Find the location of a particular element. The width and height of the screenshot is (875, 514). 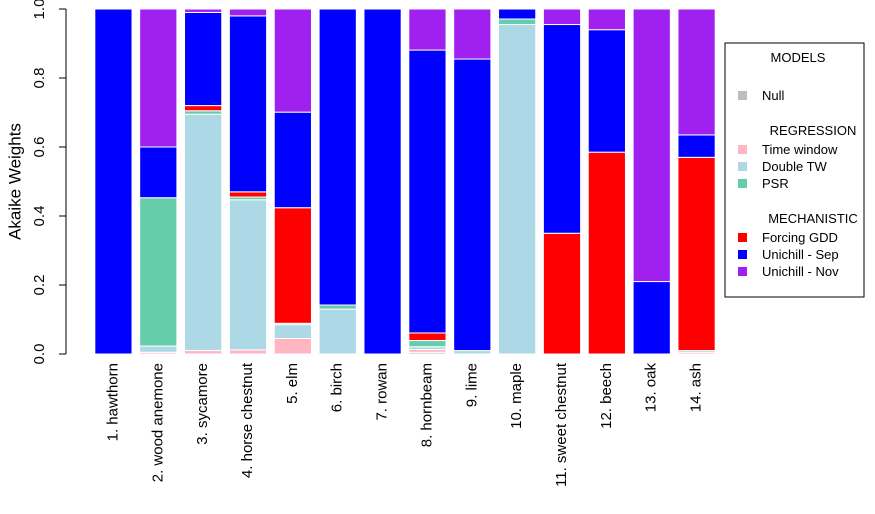

bar-segment-8-hornbeam-unichill-sep is located at coordinates (427, 191).